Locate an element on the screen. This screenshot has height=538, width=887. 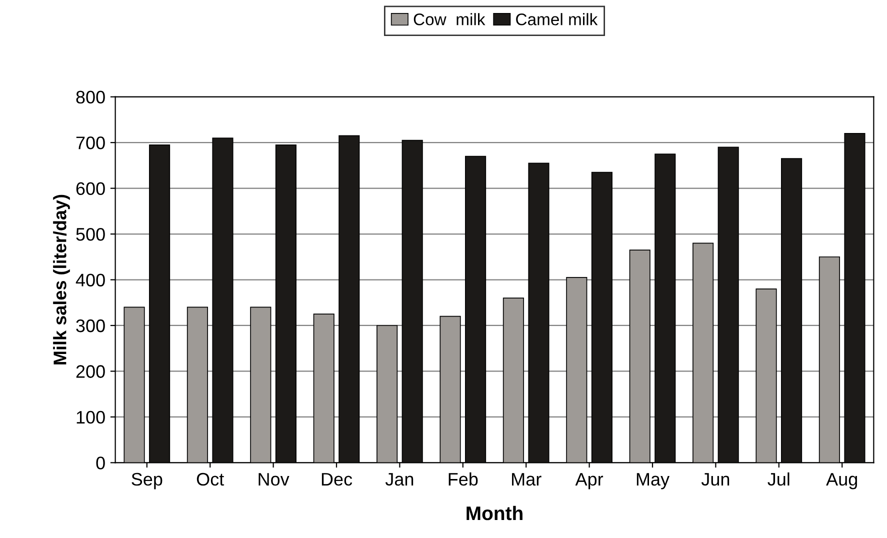
x-axis-title: Month is located at coordinates (494, 513).